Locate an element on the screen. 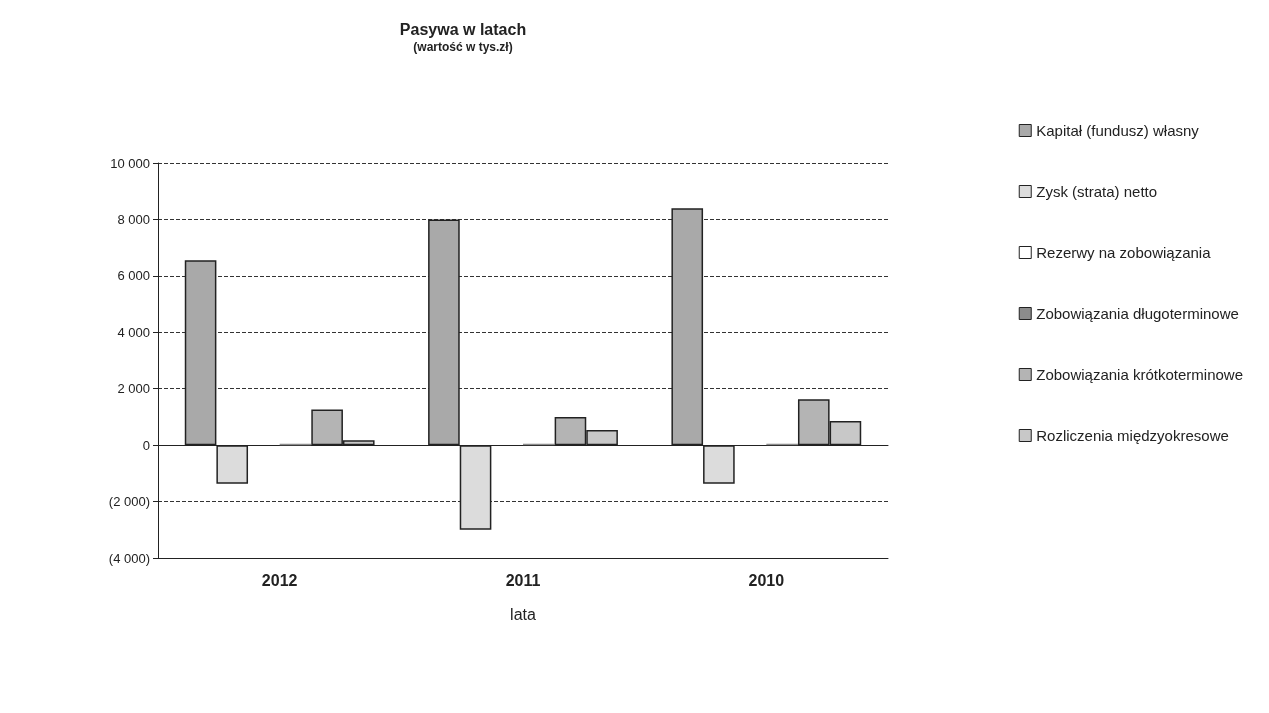 Image resolution: width=1269 pixels, height=713 pixels. legend-label: Rozliczenia międzyokresowe is located at coordinates (1132, 435).